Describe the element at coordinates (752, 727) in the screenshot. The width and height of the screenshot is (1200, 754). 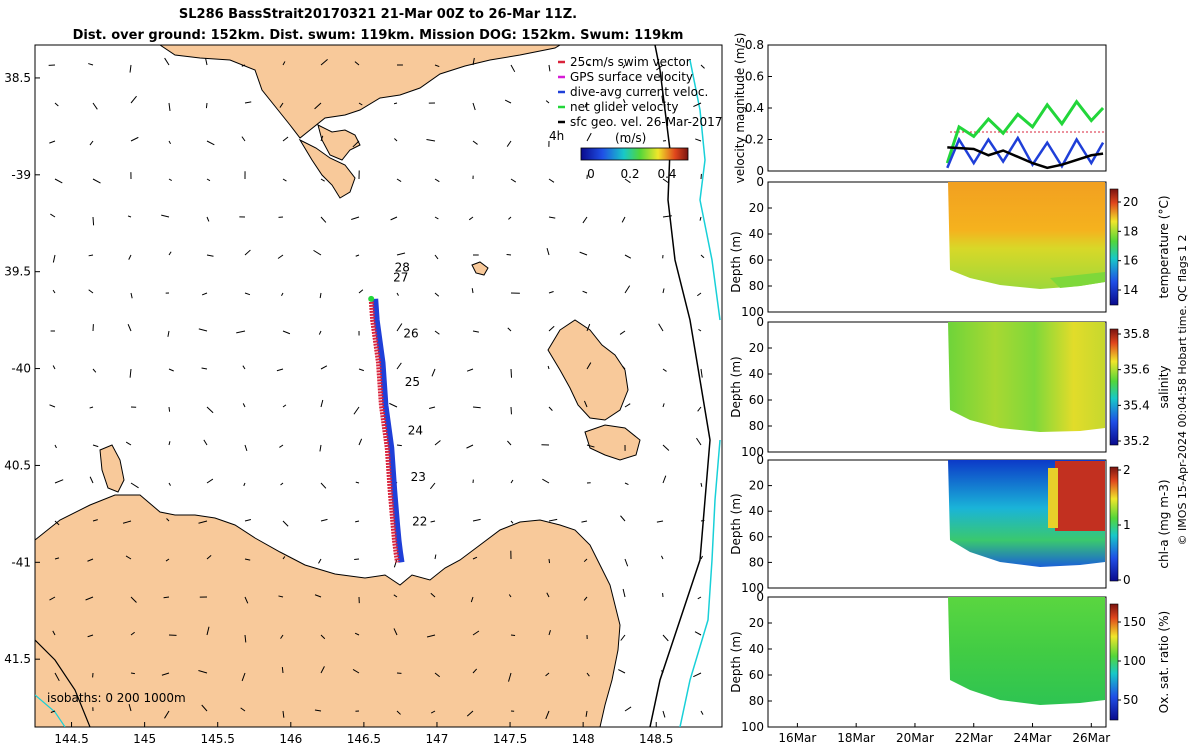
I see `depth-tick-label: 100` at that location.